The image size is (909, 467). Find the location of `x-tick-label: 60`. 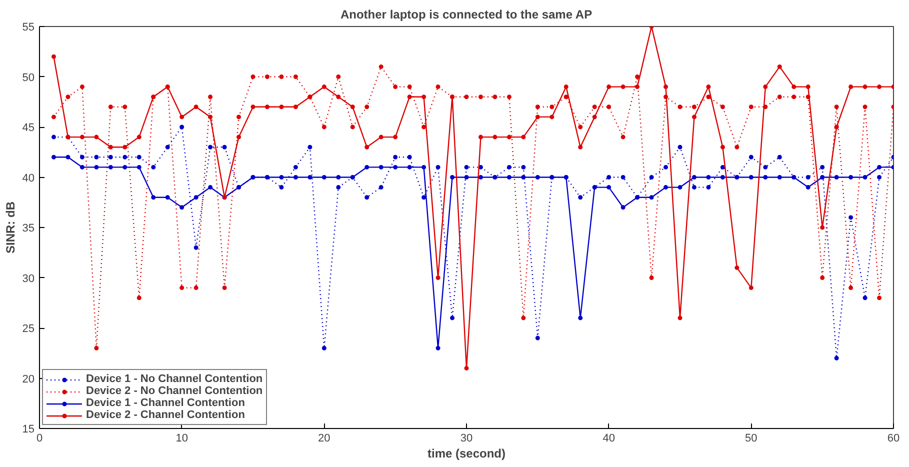

x-tick-label: 60 is located at coordinates (893, 438).